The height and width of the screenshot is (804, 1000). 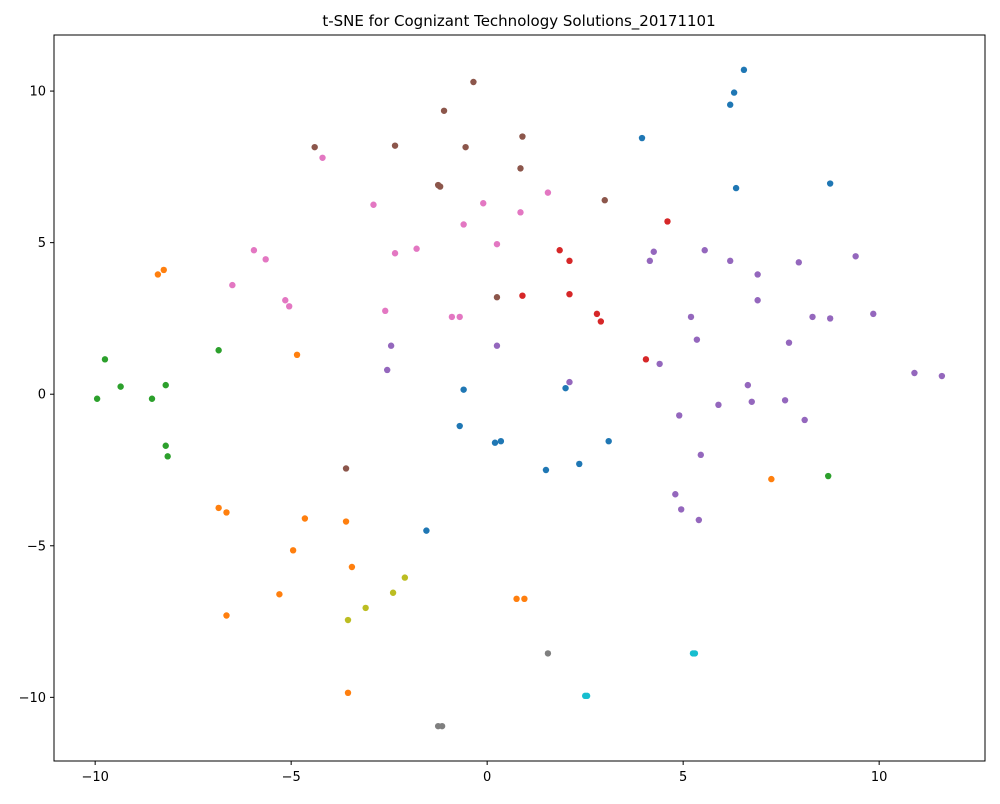 What do you see at coordinates (879, 777) in the screenshot?
I see `x-tick-label: 10` at bounding box center [879, 777].